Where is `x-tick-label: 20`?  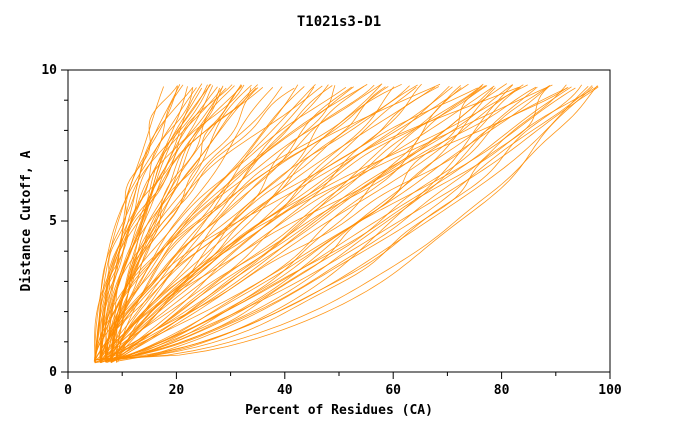 x-tick-label: 20 is located at coordinates (177, 390).